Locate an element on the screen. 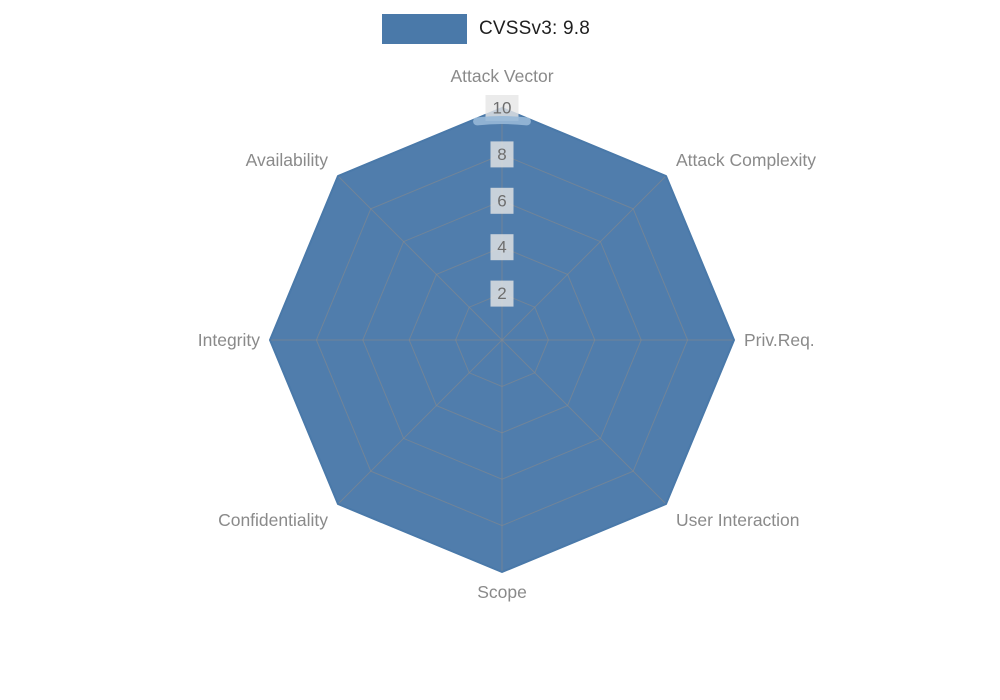 This screenshot has width=1000, height=700. legend-item-cvssv3: CVSSv3: 9.8 is located at coordinates (493, 29).